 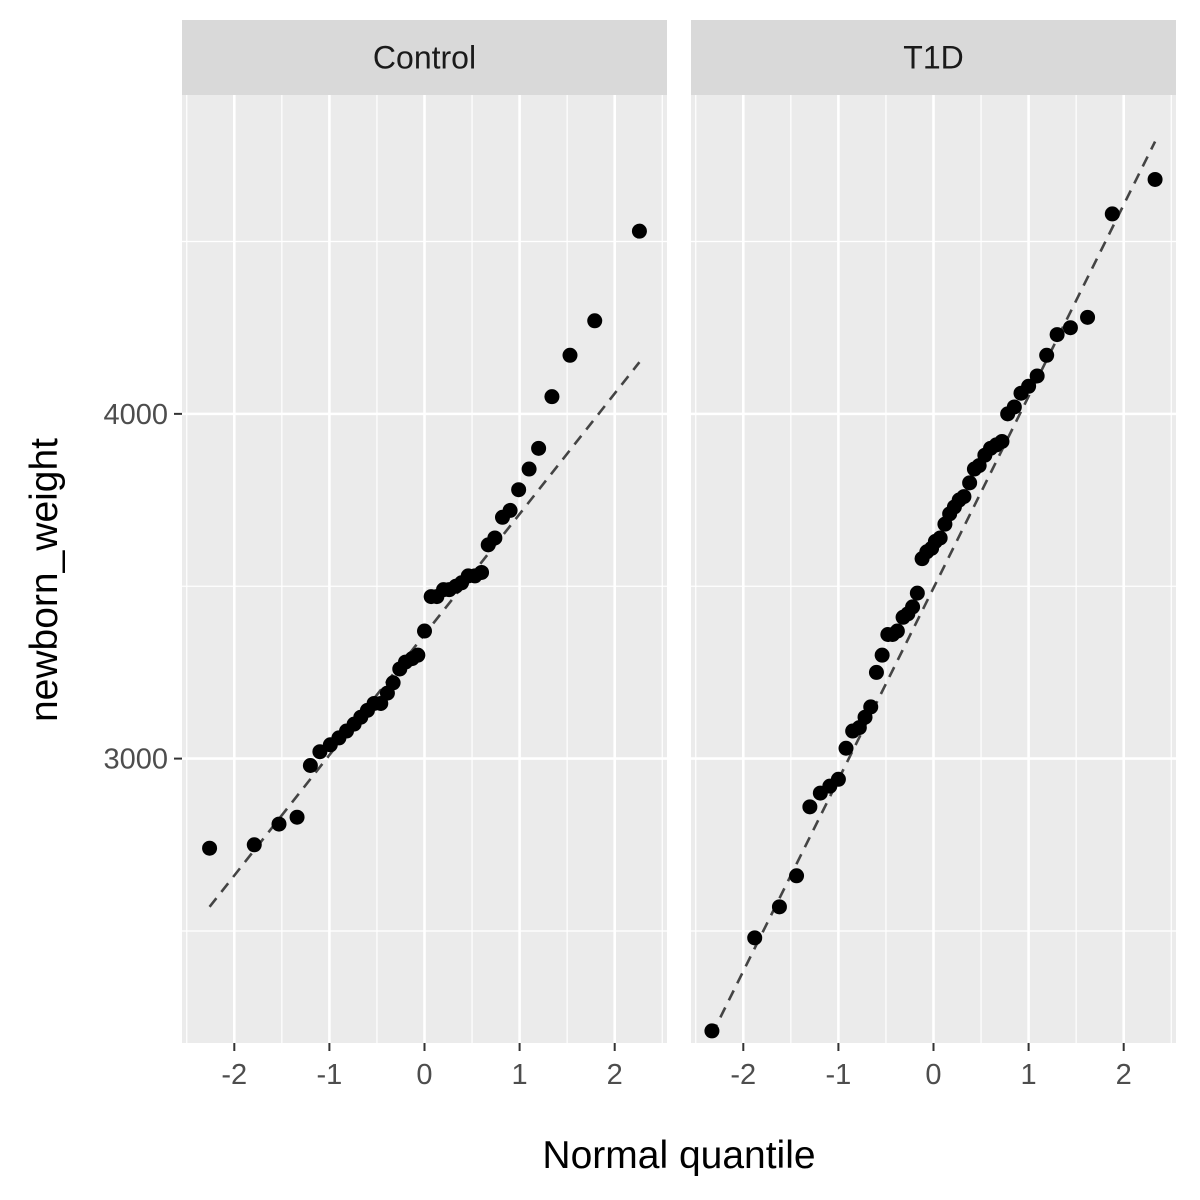 What do you see at coordinates (44, 580) in the screenshot?
I see `y-axis-title: newborn_weight` at bounding box center [44, 580].